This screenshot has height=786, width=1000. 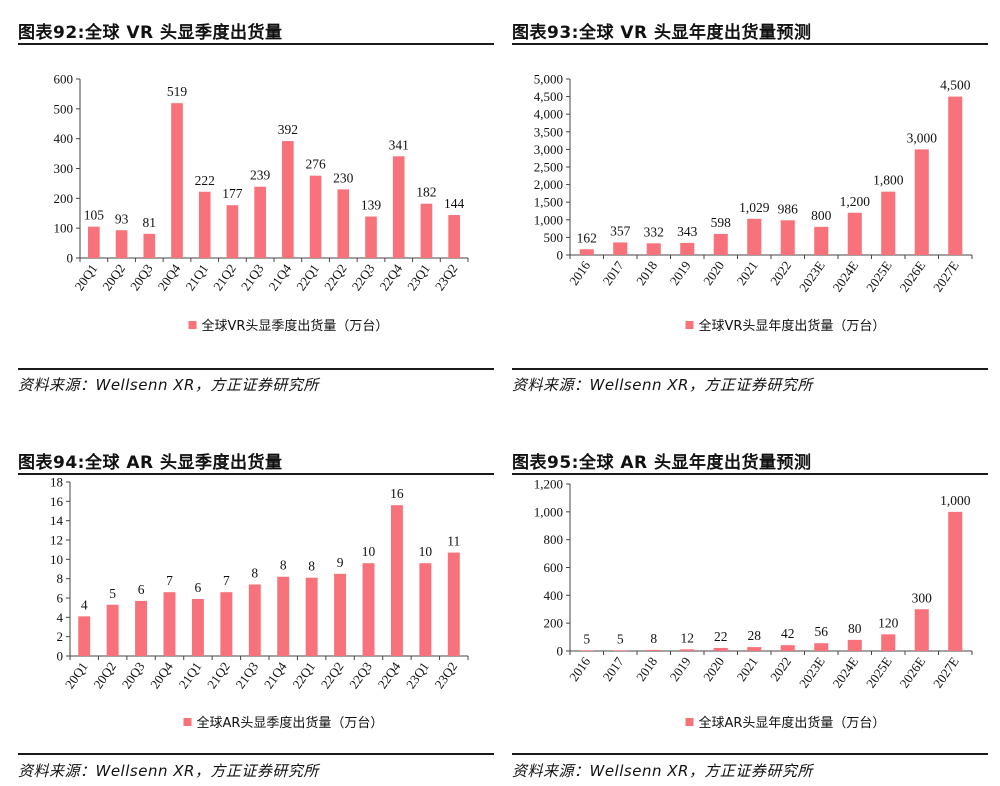 What do you see at coordinates (855, 201) in the screenshot?
I see `data-label: 1,200` at bounding box center [855, 201].